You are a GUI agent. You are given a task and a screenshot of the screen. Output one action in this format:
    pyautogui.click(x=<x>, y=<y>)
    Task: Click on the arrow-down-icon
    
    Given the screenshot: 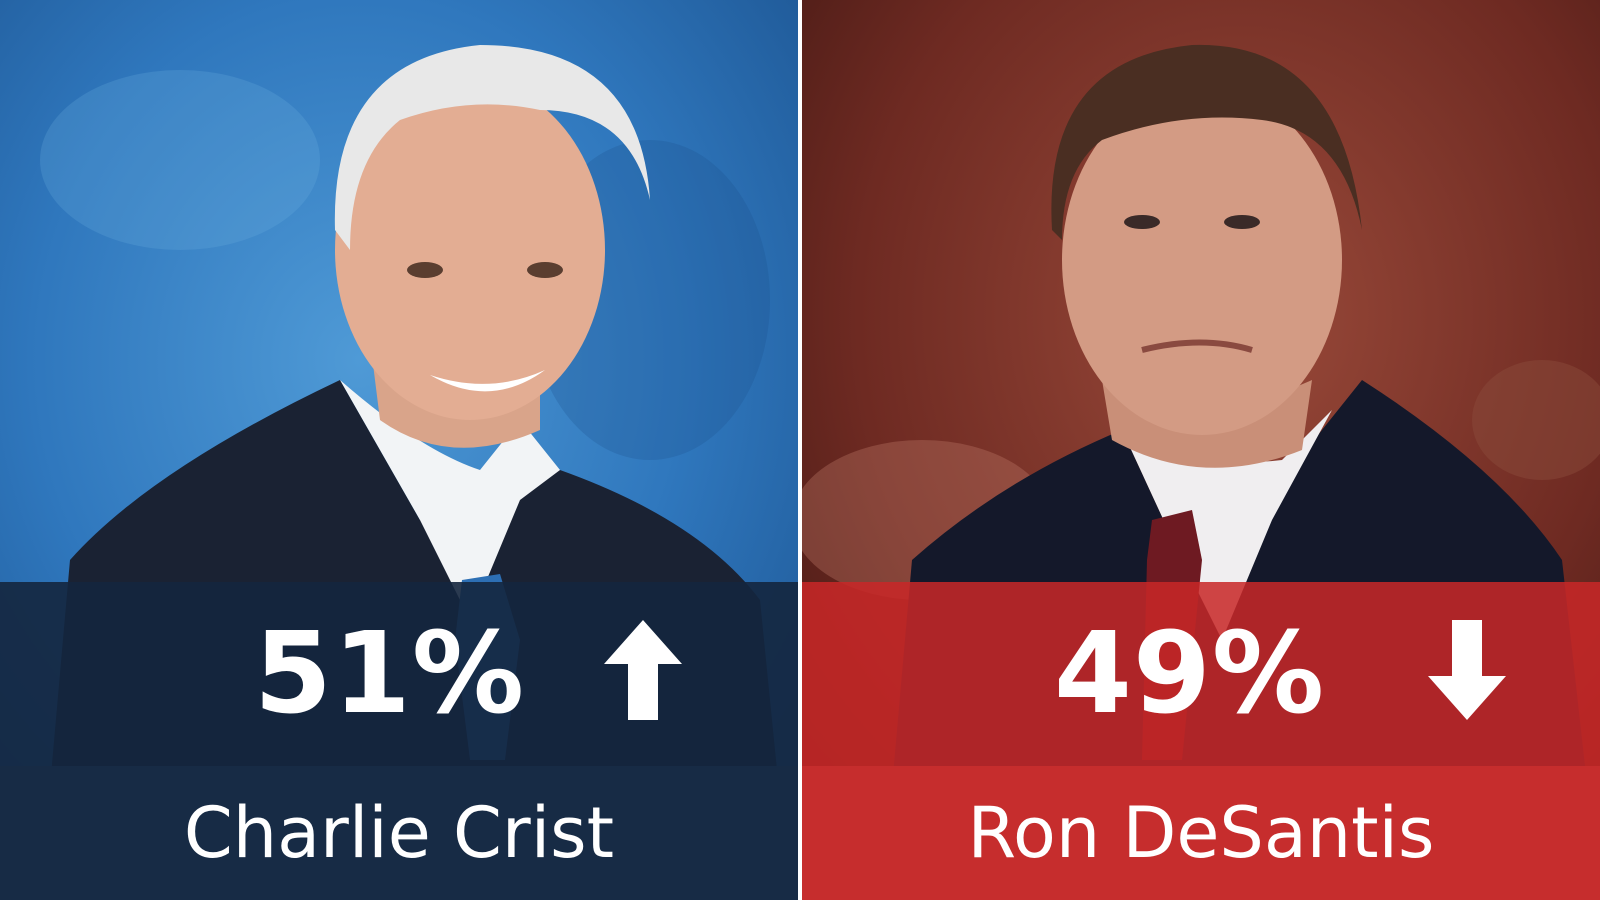 What is the action you would take?
    pyautogui.click(x=1467, y=670)
    